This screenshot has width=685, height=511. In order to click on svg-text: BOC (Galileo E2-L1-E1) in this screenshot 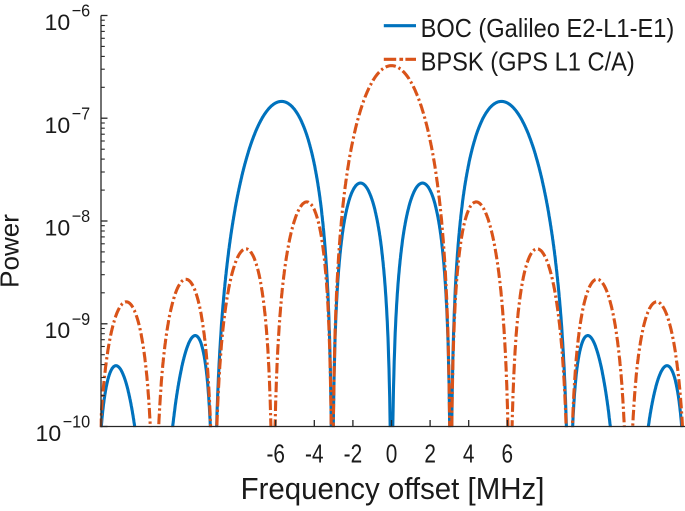, I will do `click(548, 29)`.